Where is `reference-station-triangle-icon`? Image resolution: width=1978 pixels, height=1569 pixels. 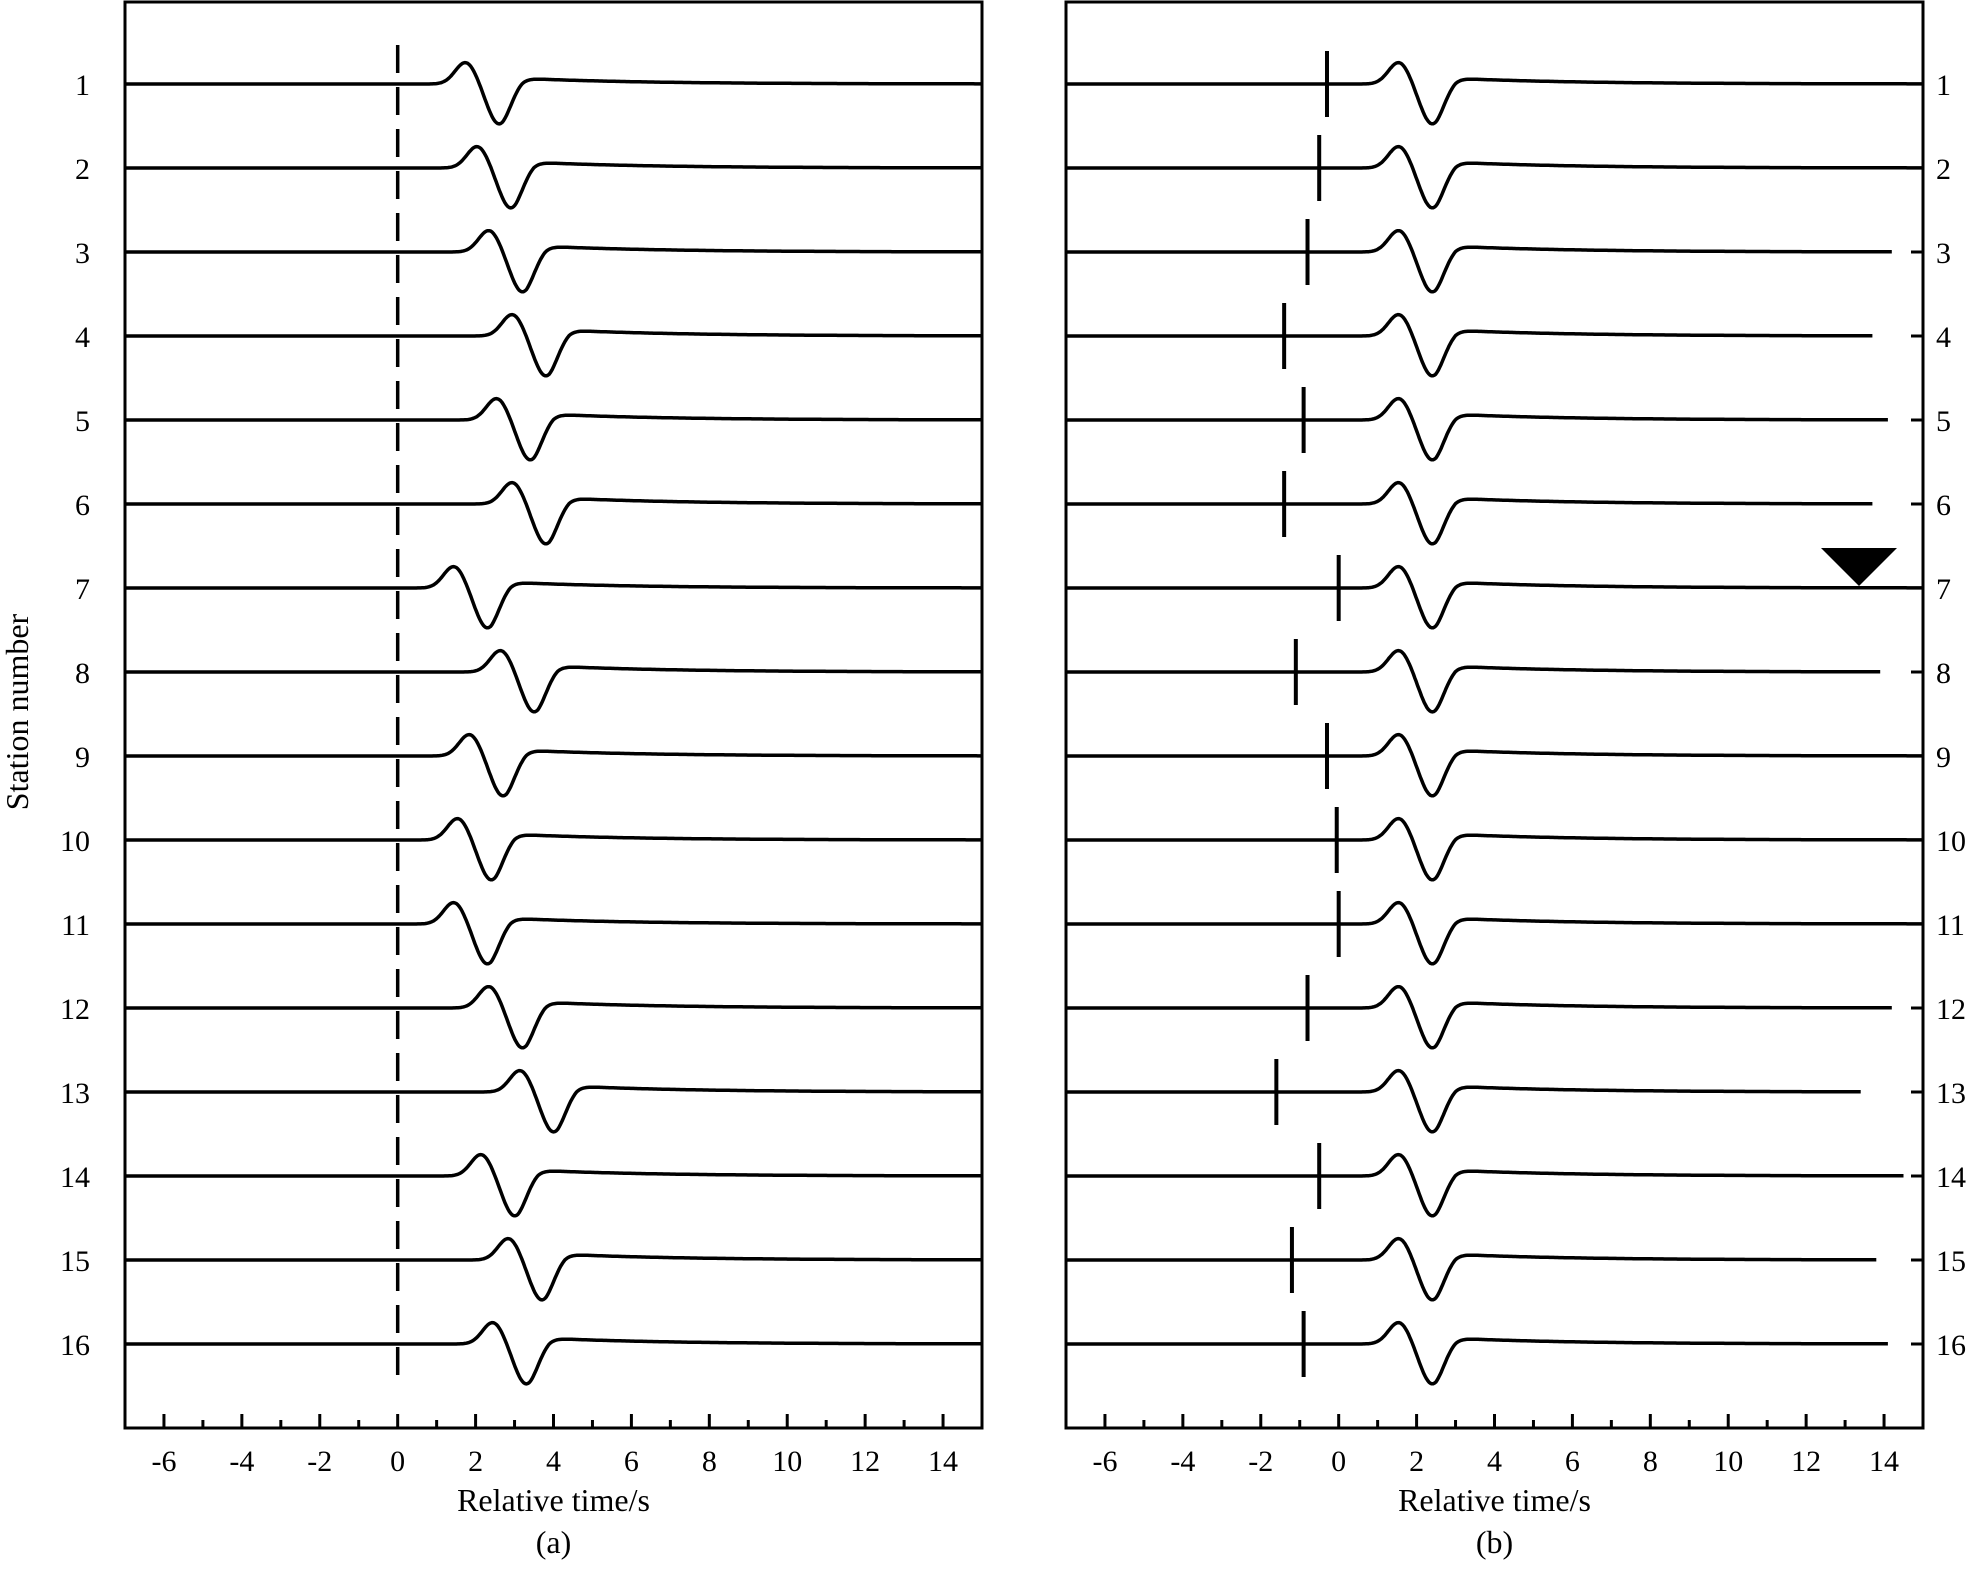
reference-station-triangle-icon is located at coordinates (1859, 567).